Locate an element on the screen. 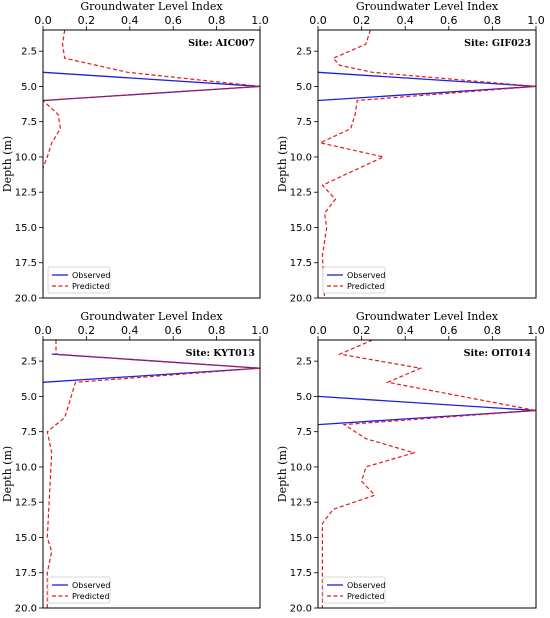  site-label: Site: GIF023 is located at coordinates (497, 43).